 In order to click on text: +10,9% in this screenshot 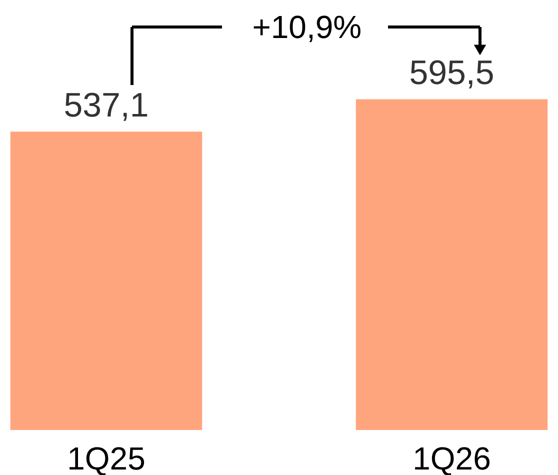, I will do `click(307, 27)`.